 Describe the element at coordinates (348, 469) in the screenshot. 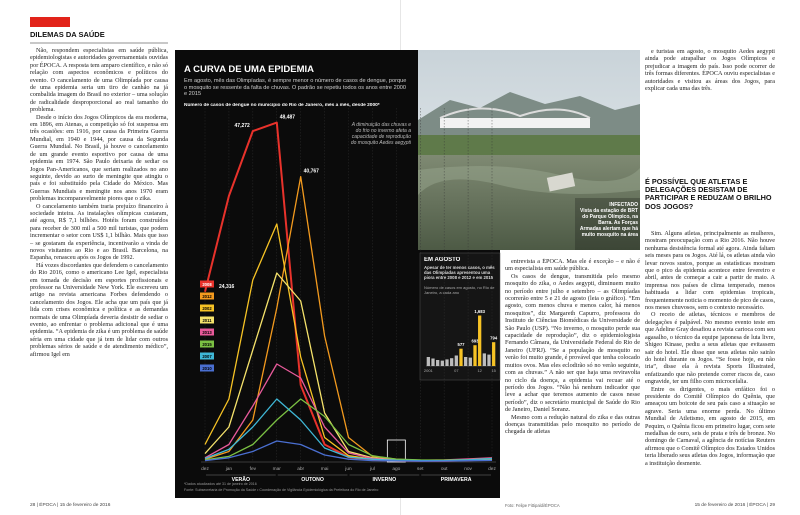

I see `x-tick-label: jun` at that location.